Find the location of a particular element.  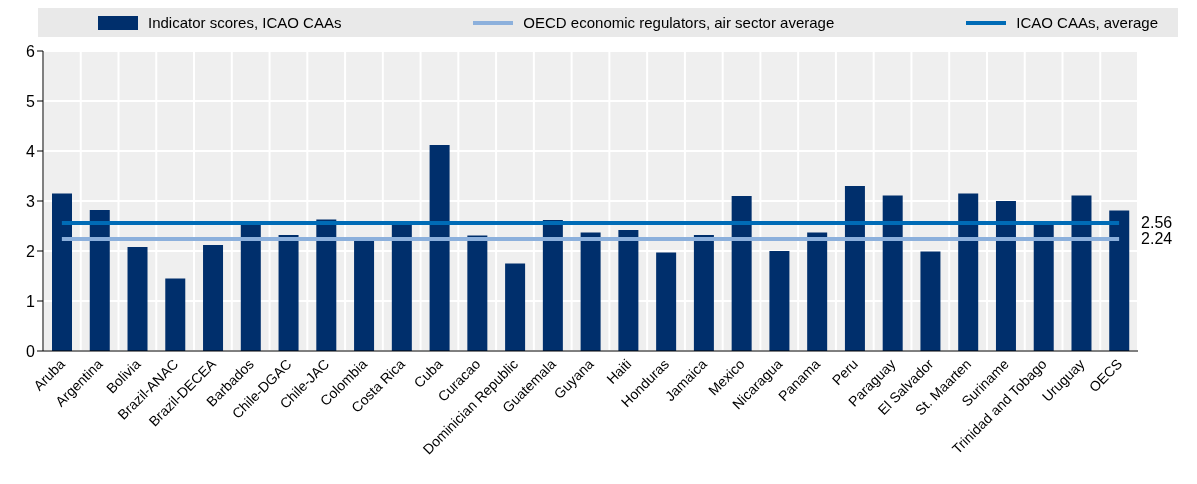

y-tick-label: 3 is located at coordinates (31, 201).